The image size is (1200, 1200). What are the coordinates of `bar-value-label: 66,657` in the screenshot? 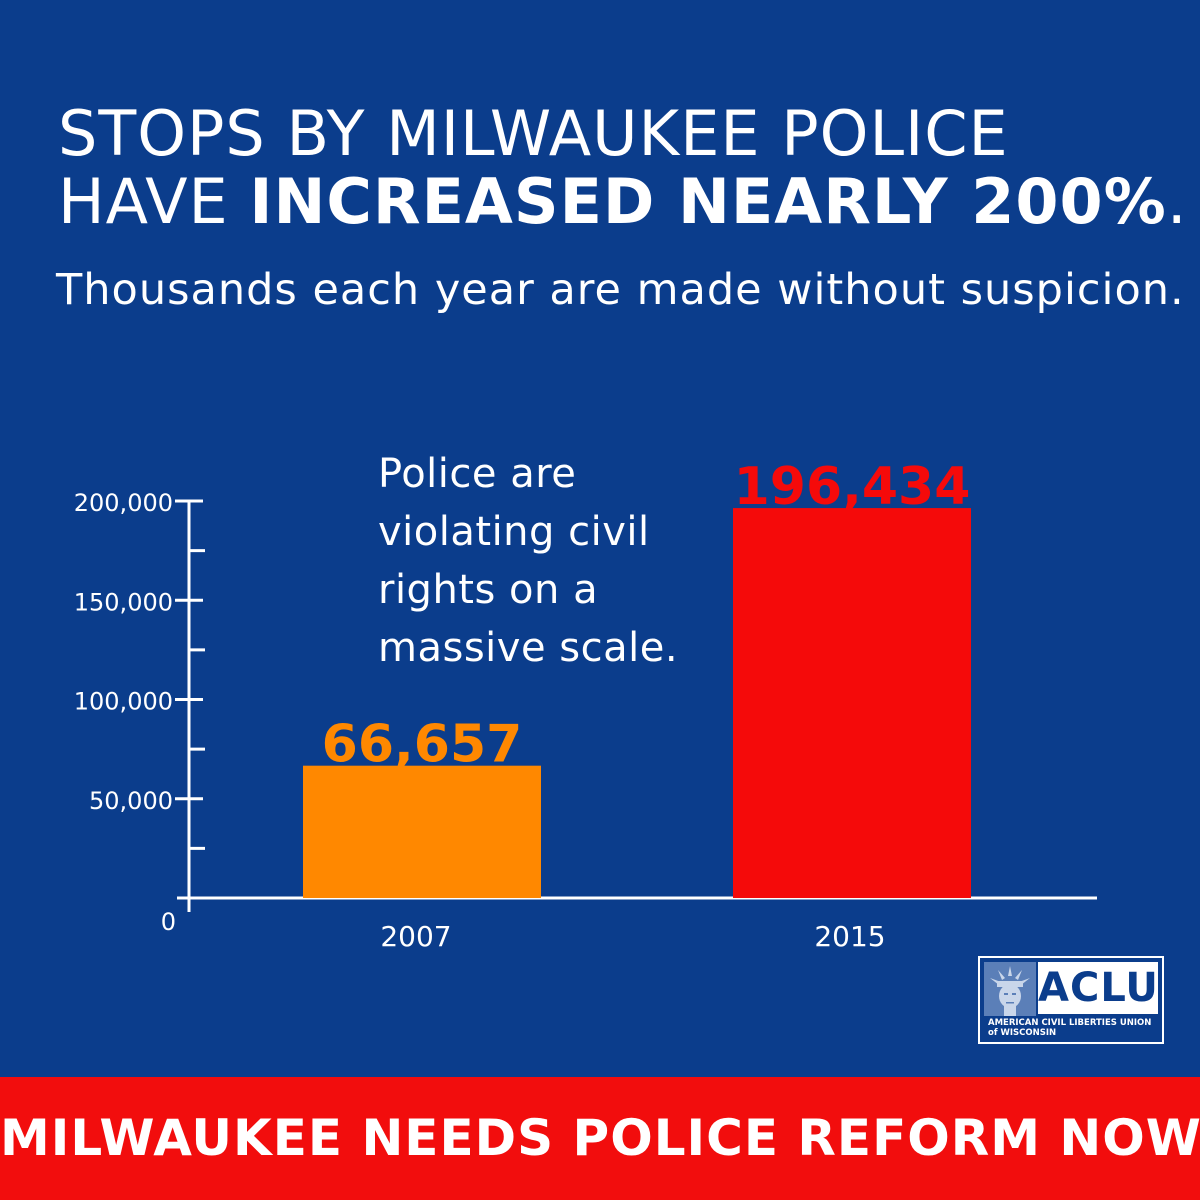 It's located at (422, 745).